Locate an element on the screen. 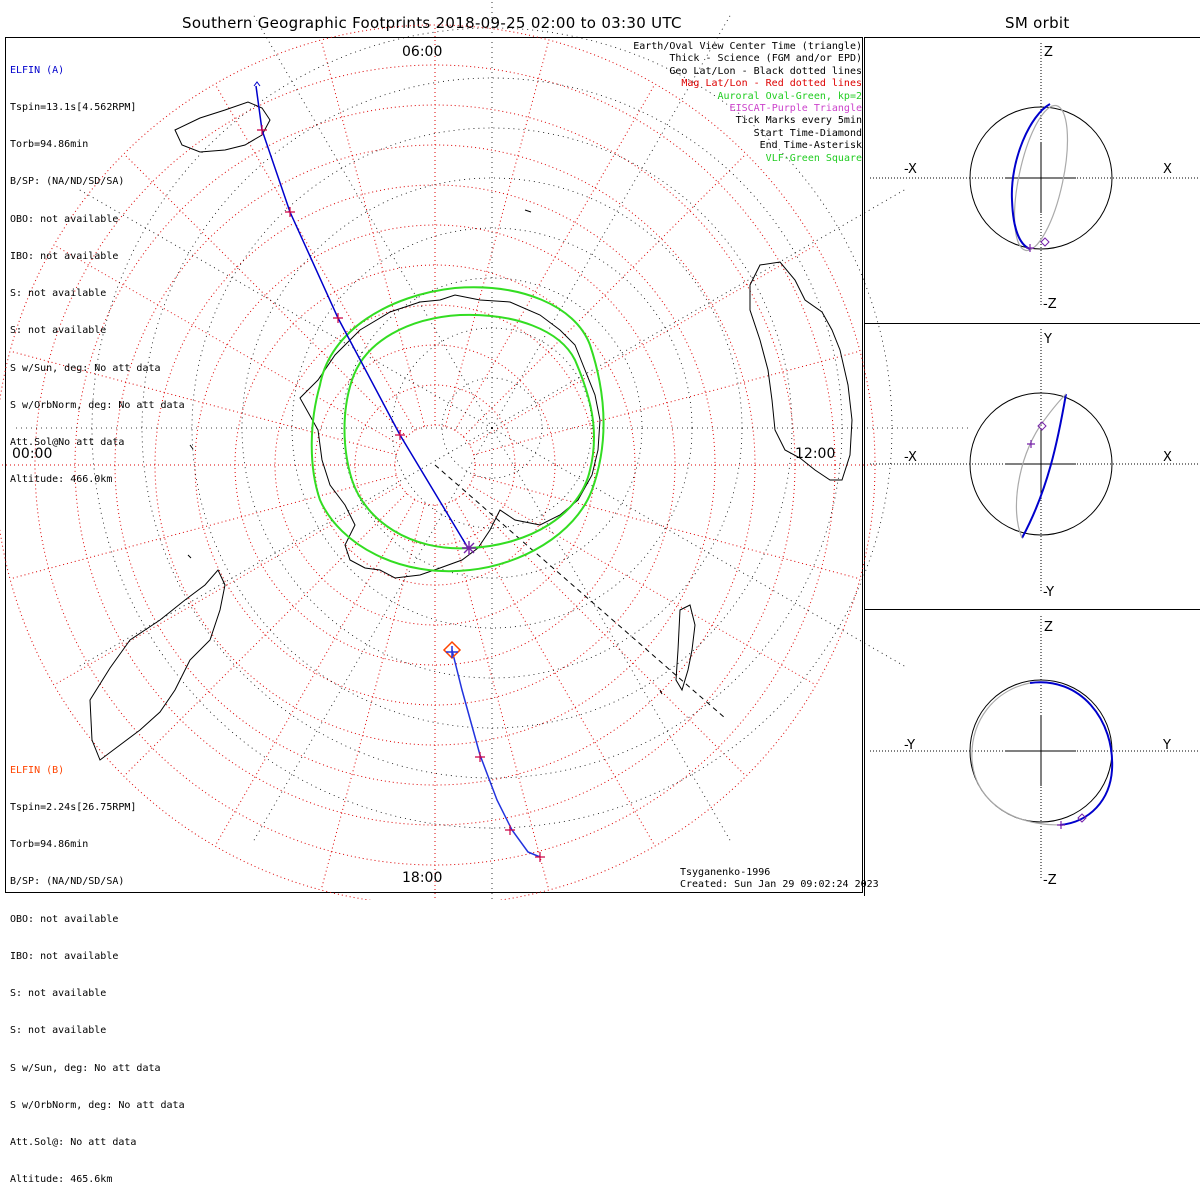 The height and width of the screenshot is (1199, 1200). sm-label: -X is located at coordinates (910, 169).